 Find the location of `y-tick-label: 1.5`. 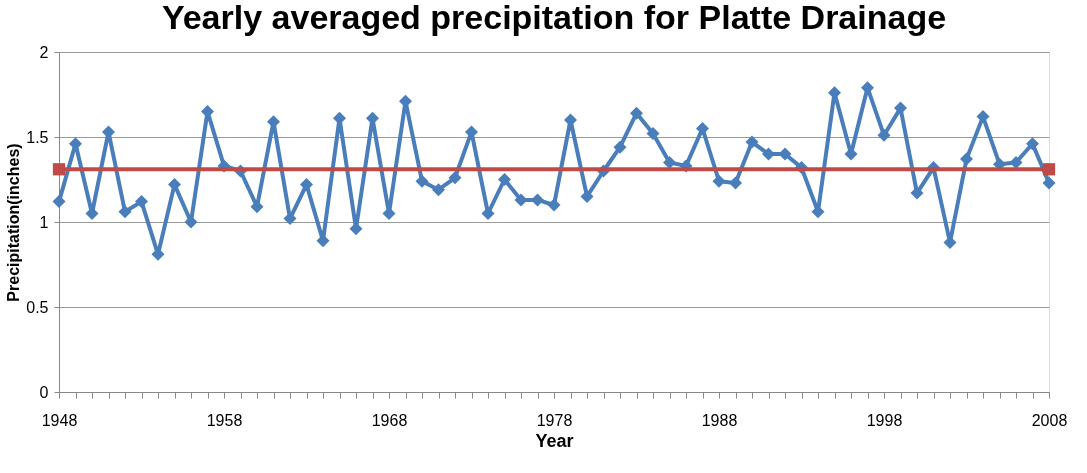

y-tick-label: 1.5 is located at coordinates (37, 137).